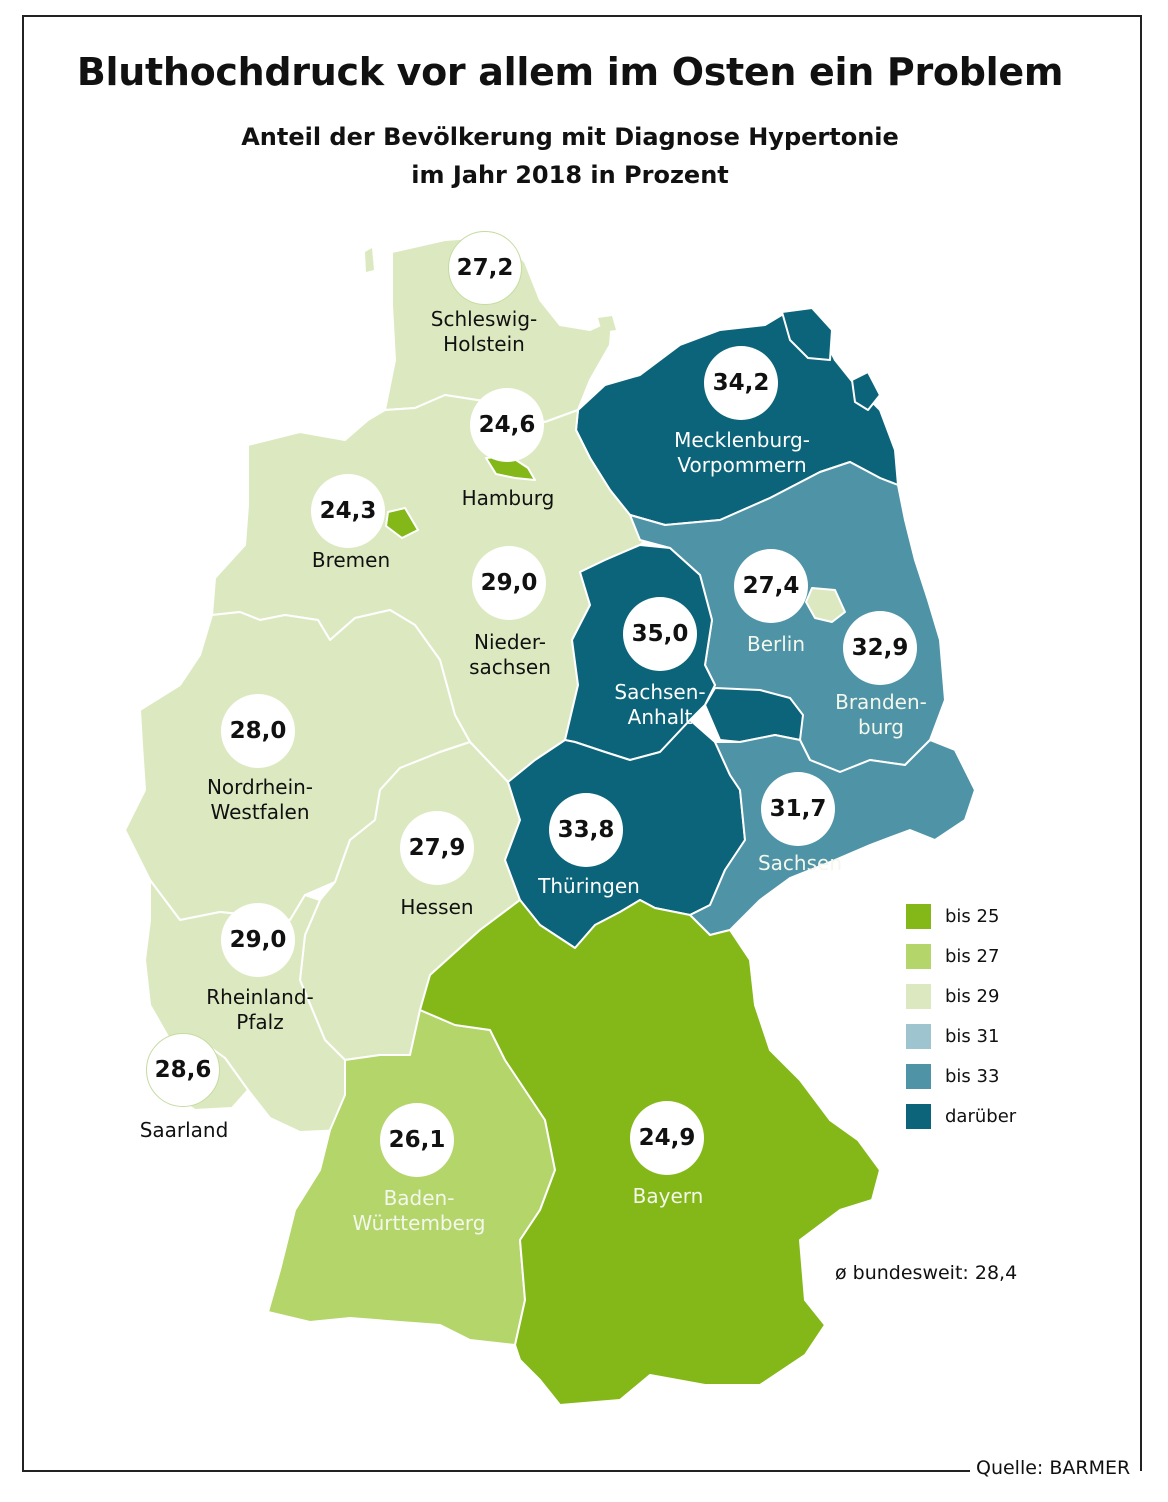 The image size is (1168, 1502). Describe the element at coordinates (484, 319) in the screenshot. I see `label-line-1: Schleswig-` at that location.